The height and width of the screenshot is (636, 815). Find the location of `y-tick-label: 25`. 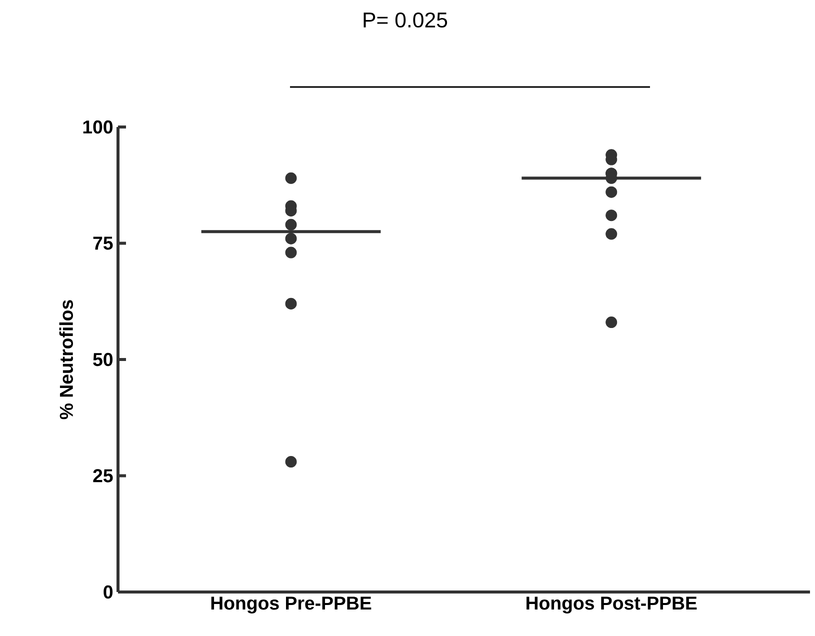

y-tick-label: 25 is located at coordinates (103, 475).